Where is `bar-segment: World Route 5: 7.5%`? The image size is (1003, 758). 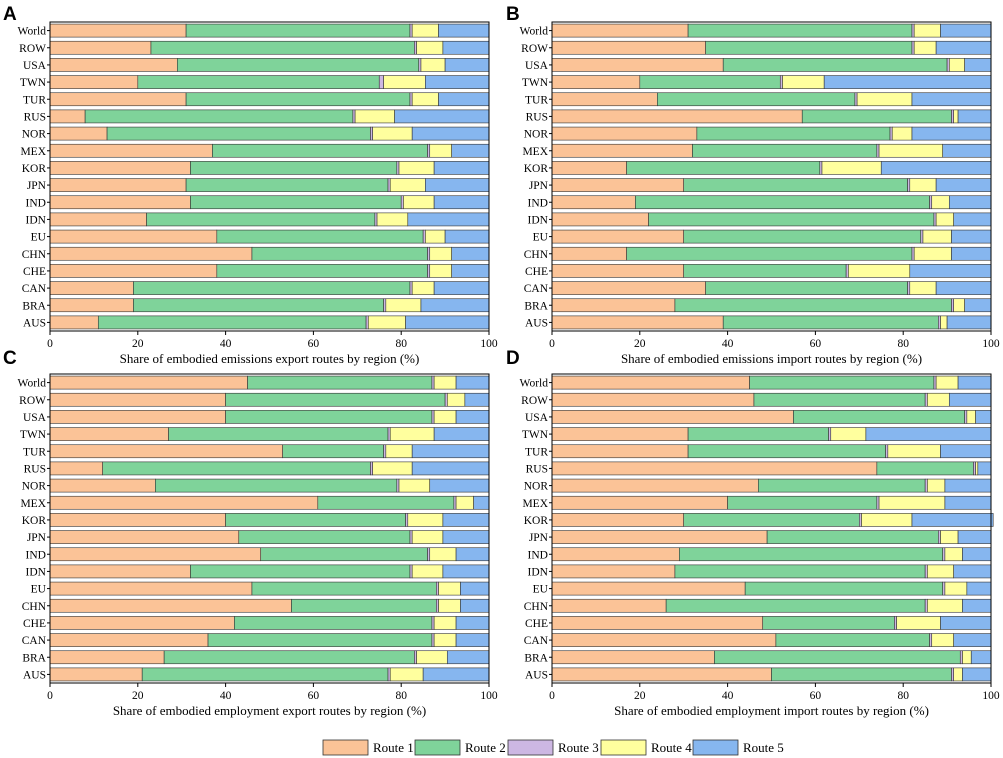 bar-segment: World Route 5: 7.5% is located at coordinates (472, 382).